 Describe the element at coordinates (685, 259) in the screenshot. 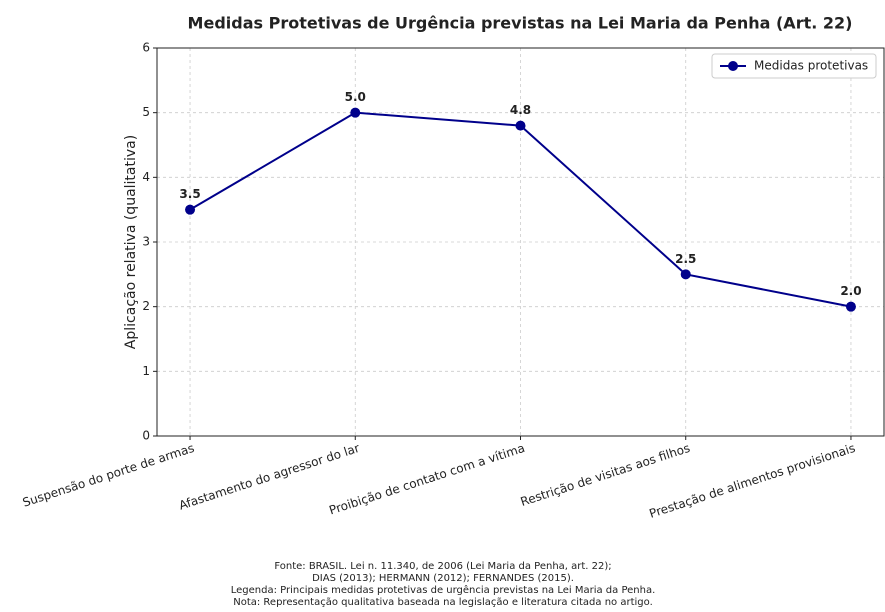

I see `data-label: 2.5` at that location.